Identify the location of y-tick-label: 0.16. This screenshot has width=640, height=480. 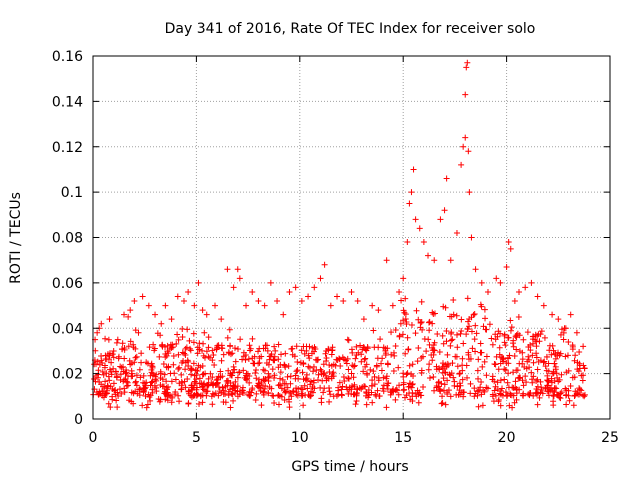
(67, 57).